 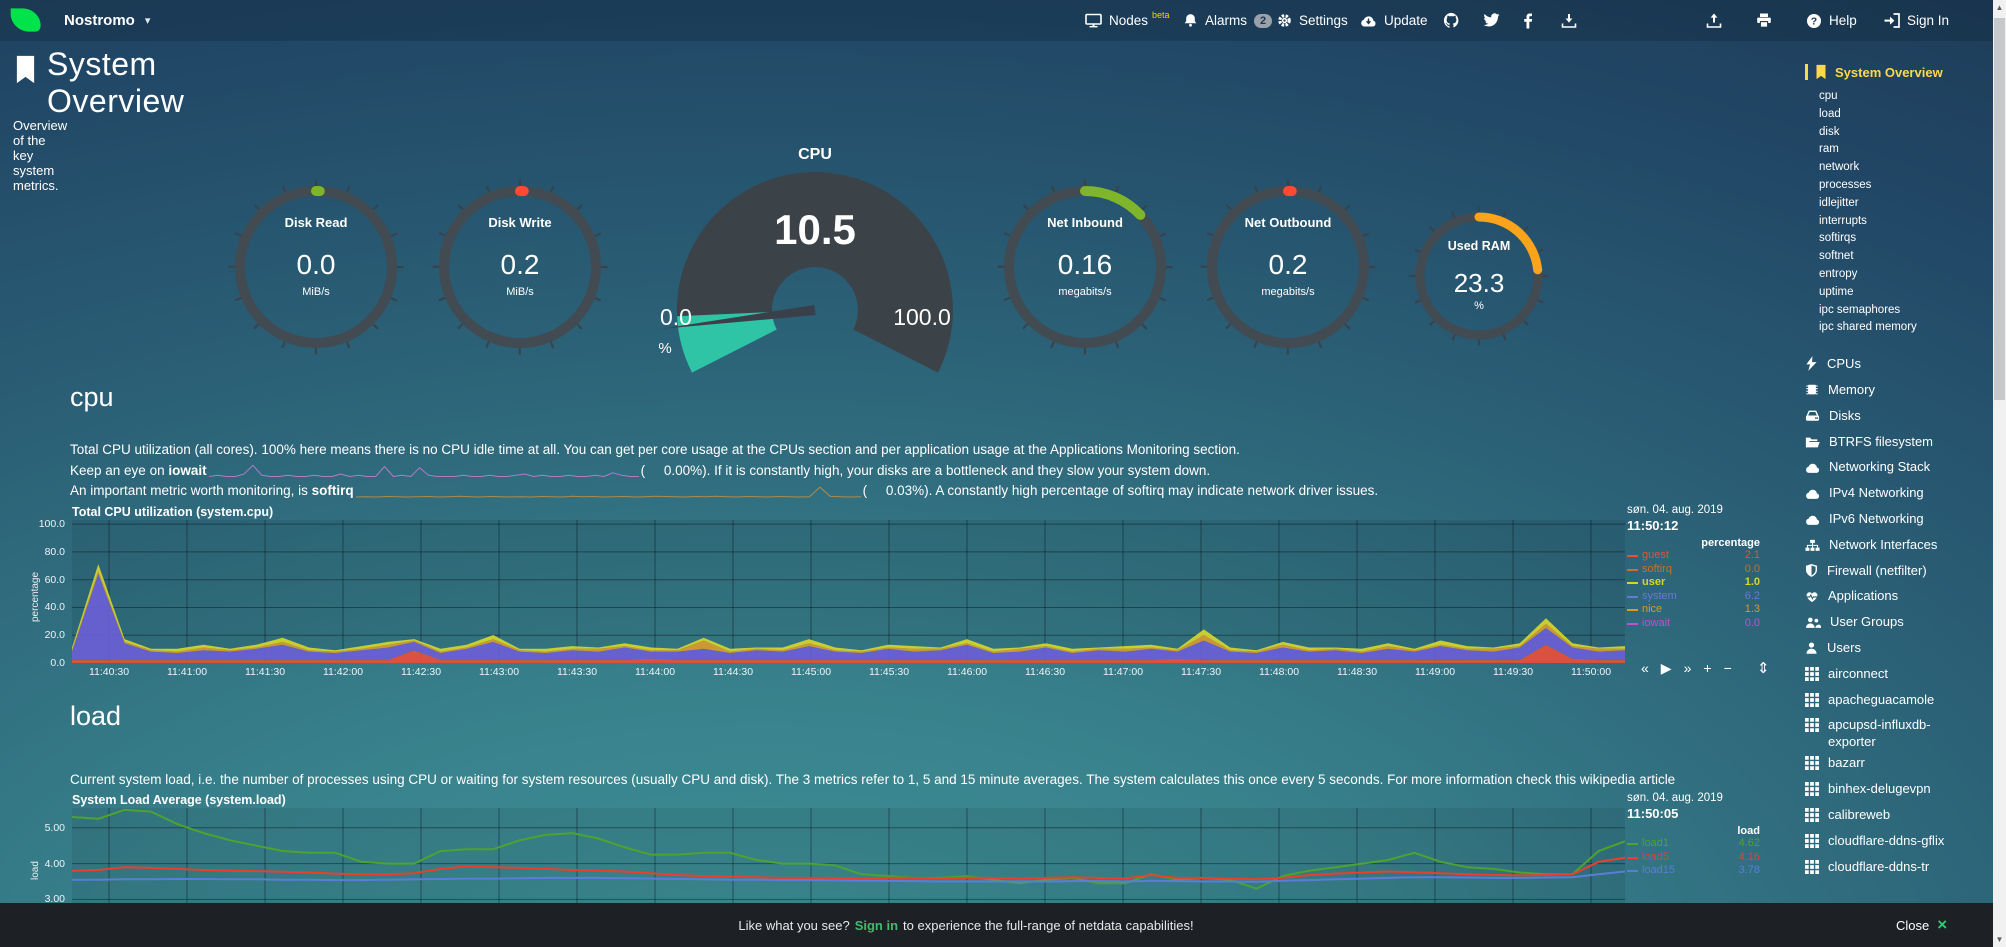 What do you see at coordinates (1843, 220) in the screenshot?
I see `sidebar-item-interrupts: interrupts` at bounding box center [1843, 220].